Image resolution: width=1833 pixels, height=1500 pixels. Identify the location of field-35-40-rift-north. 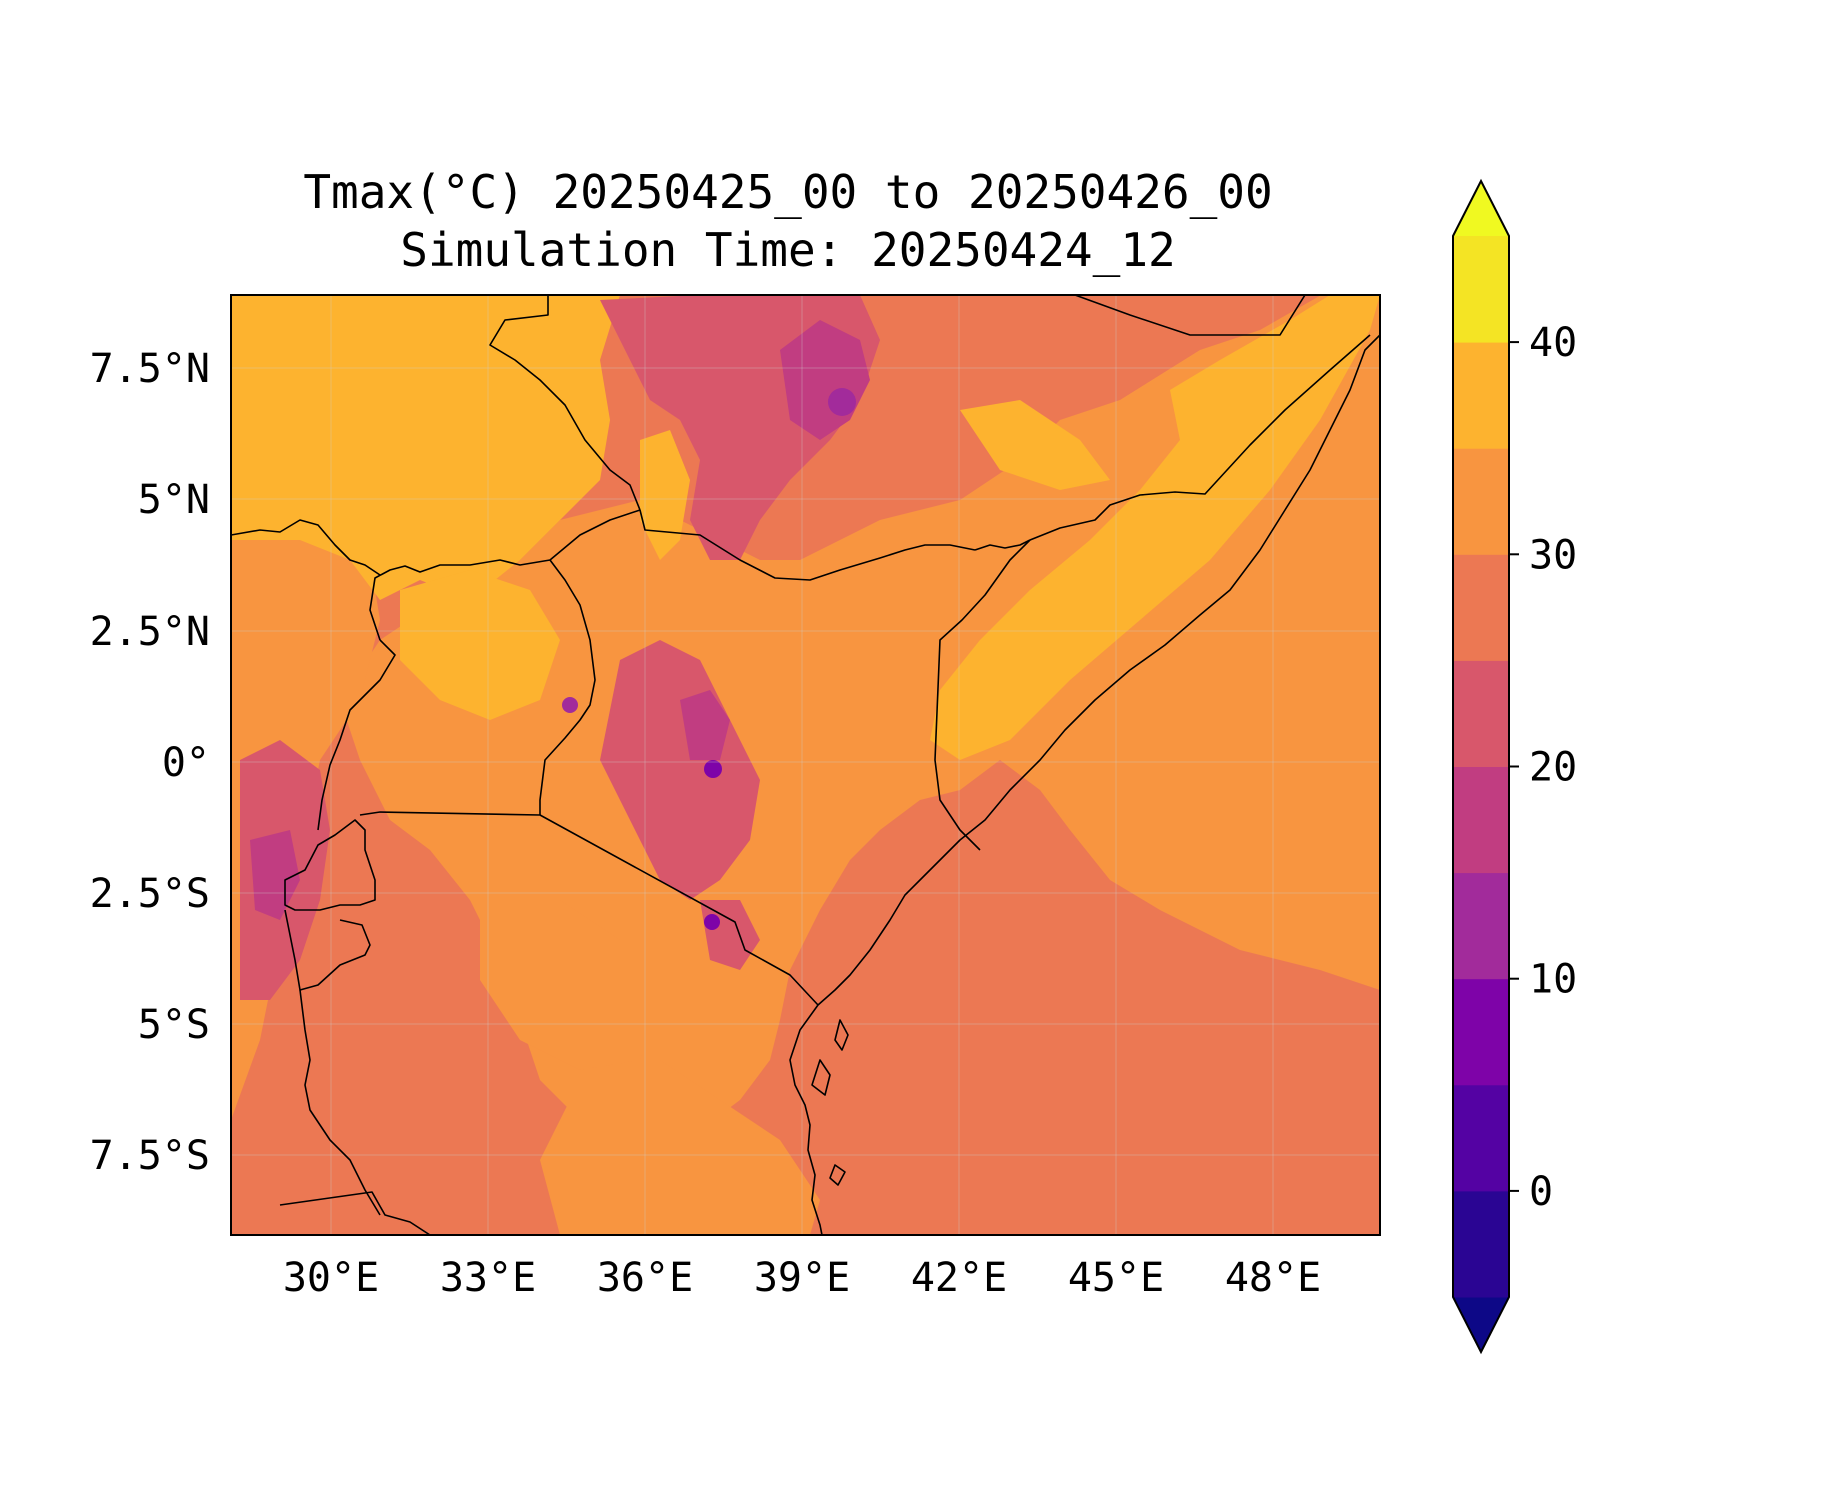
(665, 495).